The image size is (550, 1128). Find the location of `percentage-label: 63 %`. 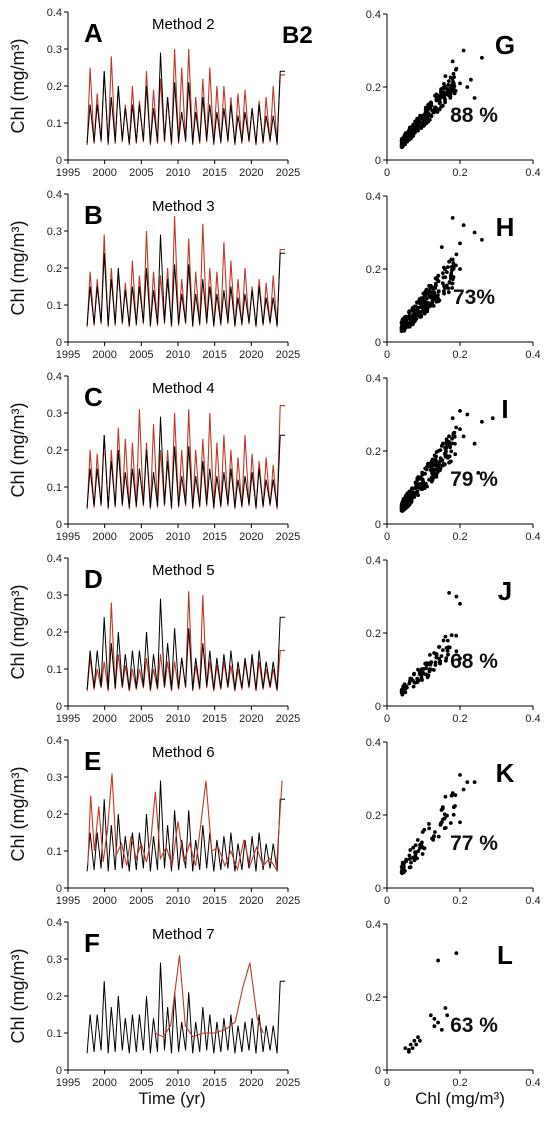

percentage-label: 63 % is located at coordinates (474, 1025).